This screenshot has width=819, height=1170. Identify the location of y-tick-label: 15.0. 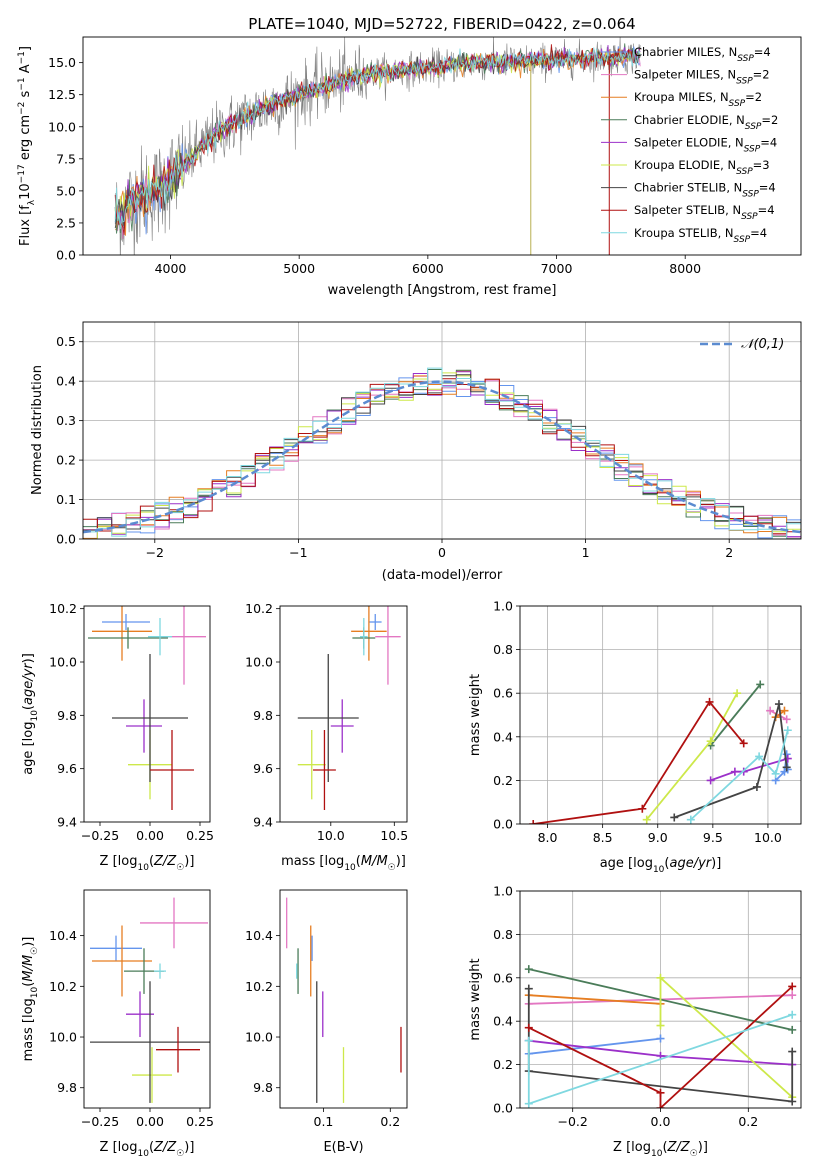
(62, 62).